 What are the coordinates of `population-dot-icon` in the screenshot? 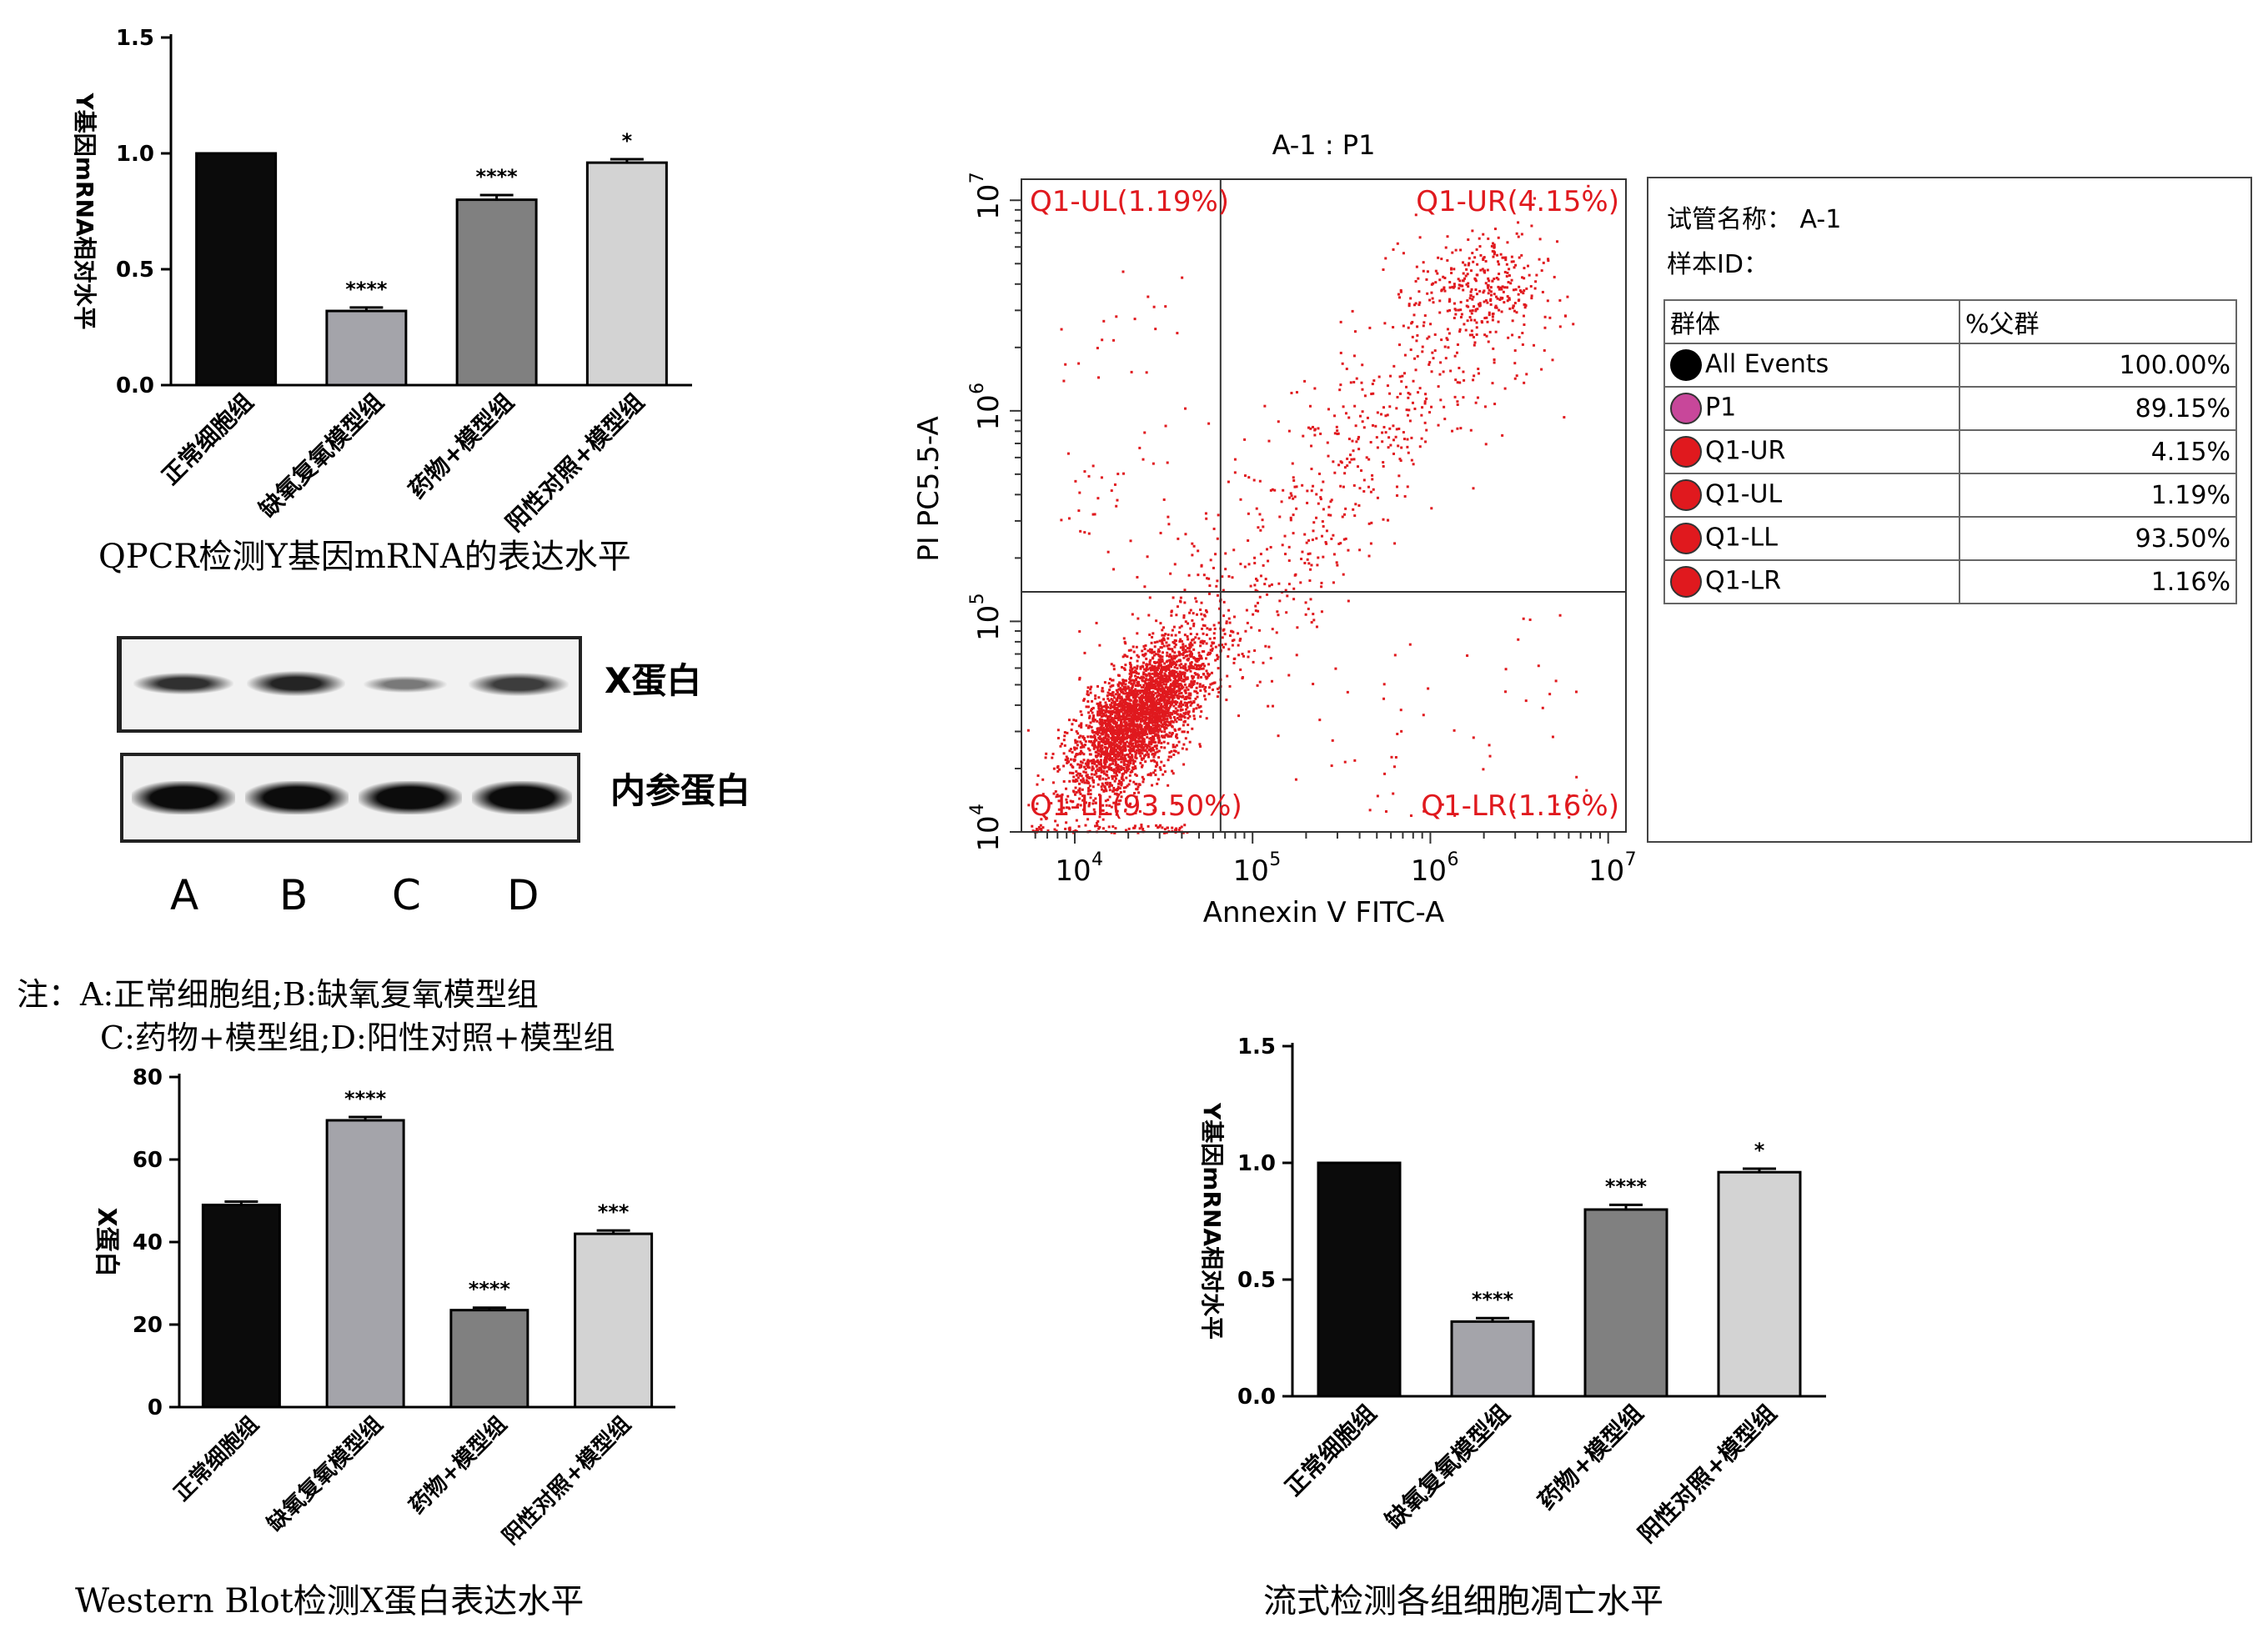 It's located at (1686, 582).